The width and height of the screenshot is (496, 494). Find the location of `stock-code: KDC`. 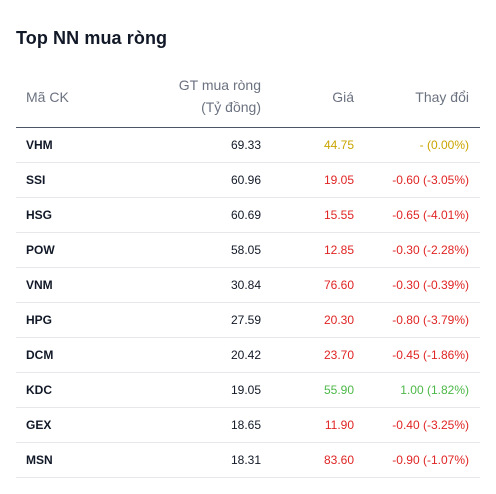

stock-code: KDC is located at coordinates (39, 390).